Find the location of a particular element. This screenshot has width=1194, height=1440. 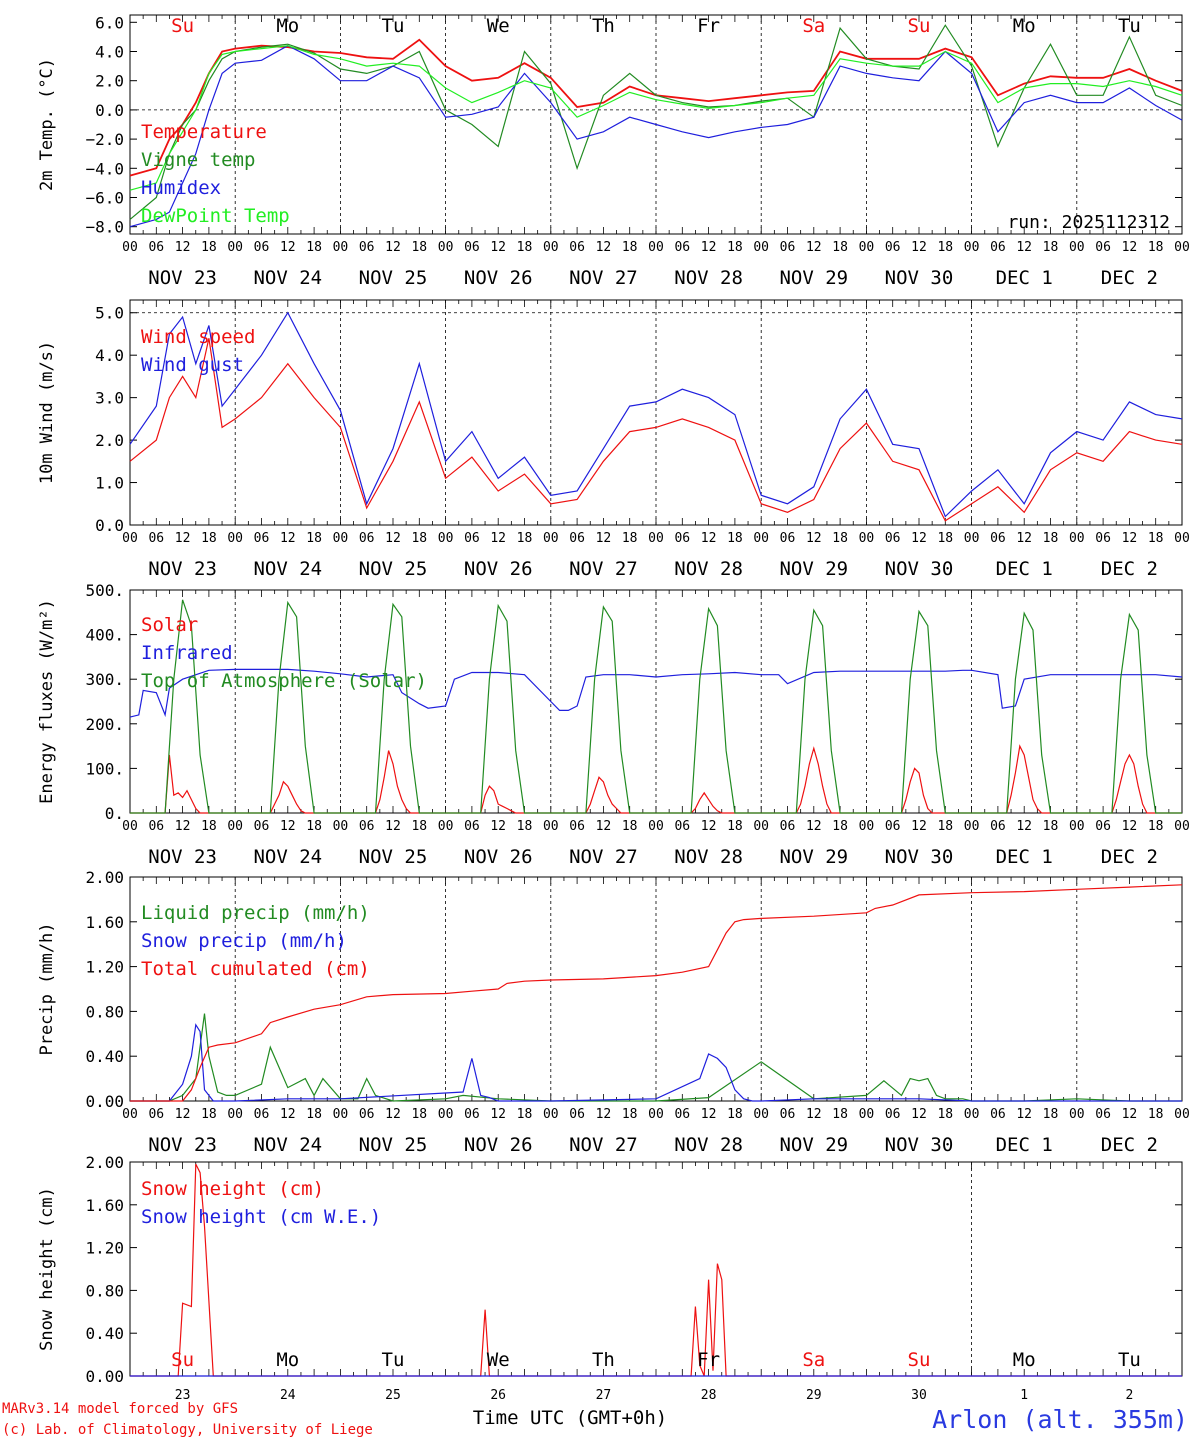

plot-frame is located at coordinates (656, 701).